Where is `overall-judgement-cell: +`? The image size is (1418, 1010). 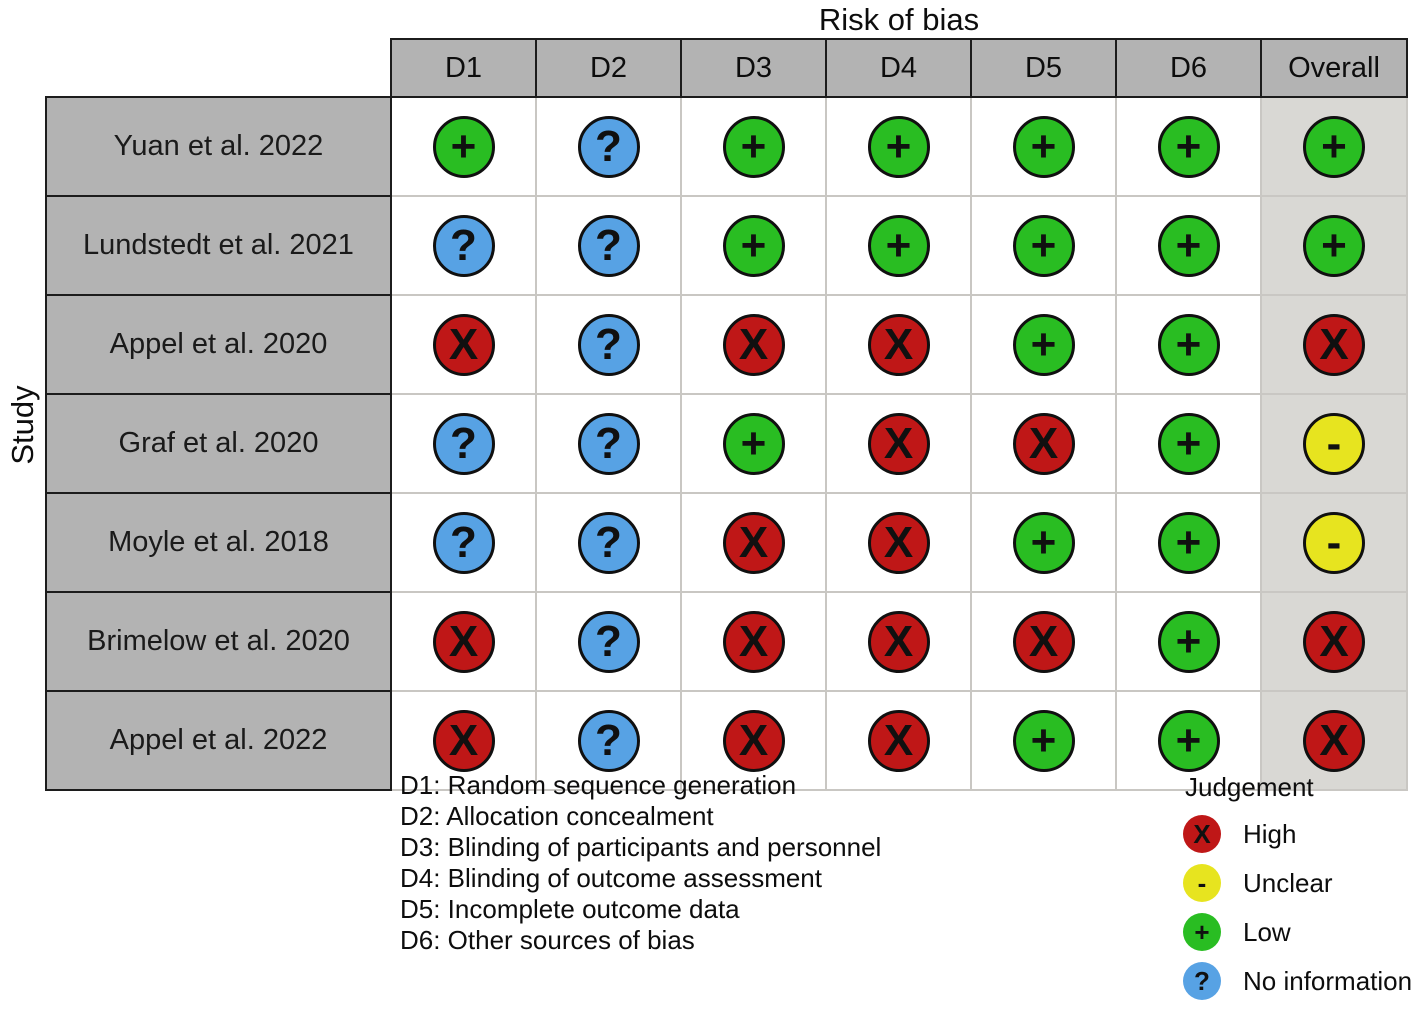
overall-judgement-cell: + is located at coordinates (1334, 146).